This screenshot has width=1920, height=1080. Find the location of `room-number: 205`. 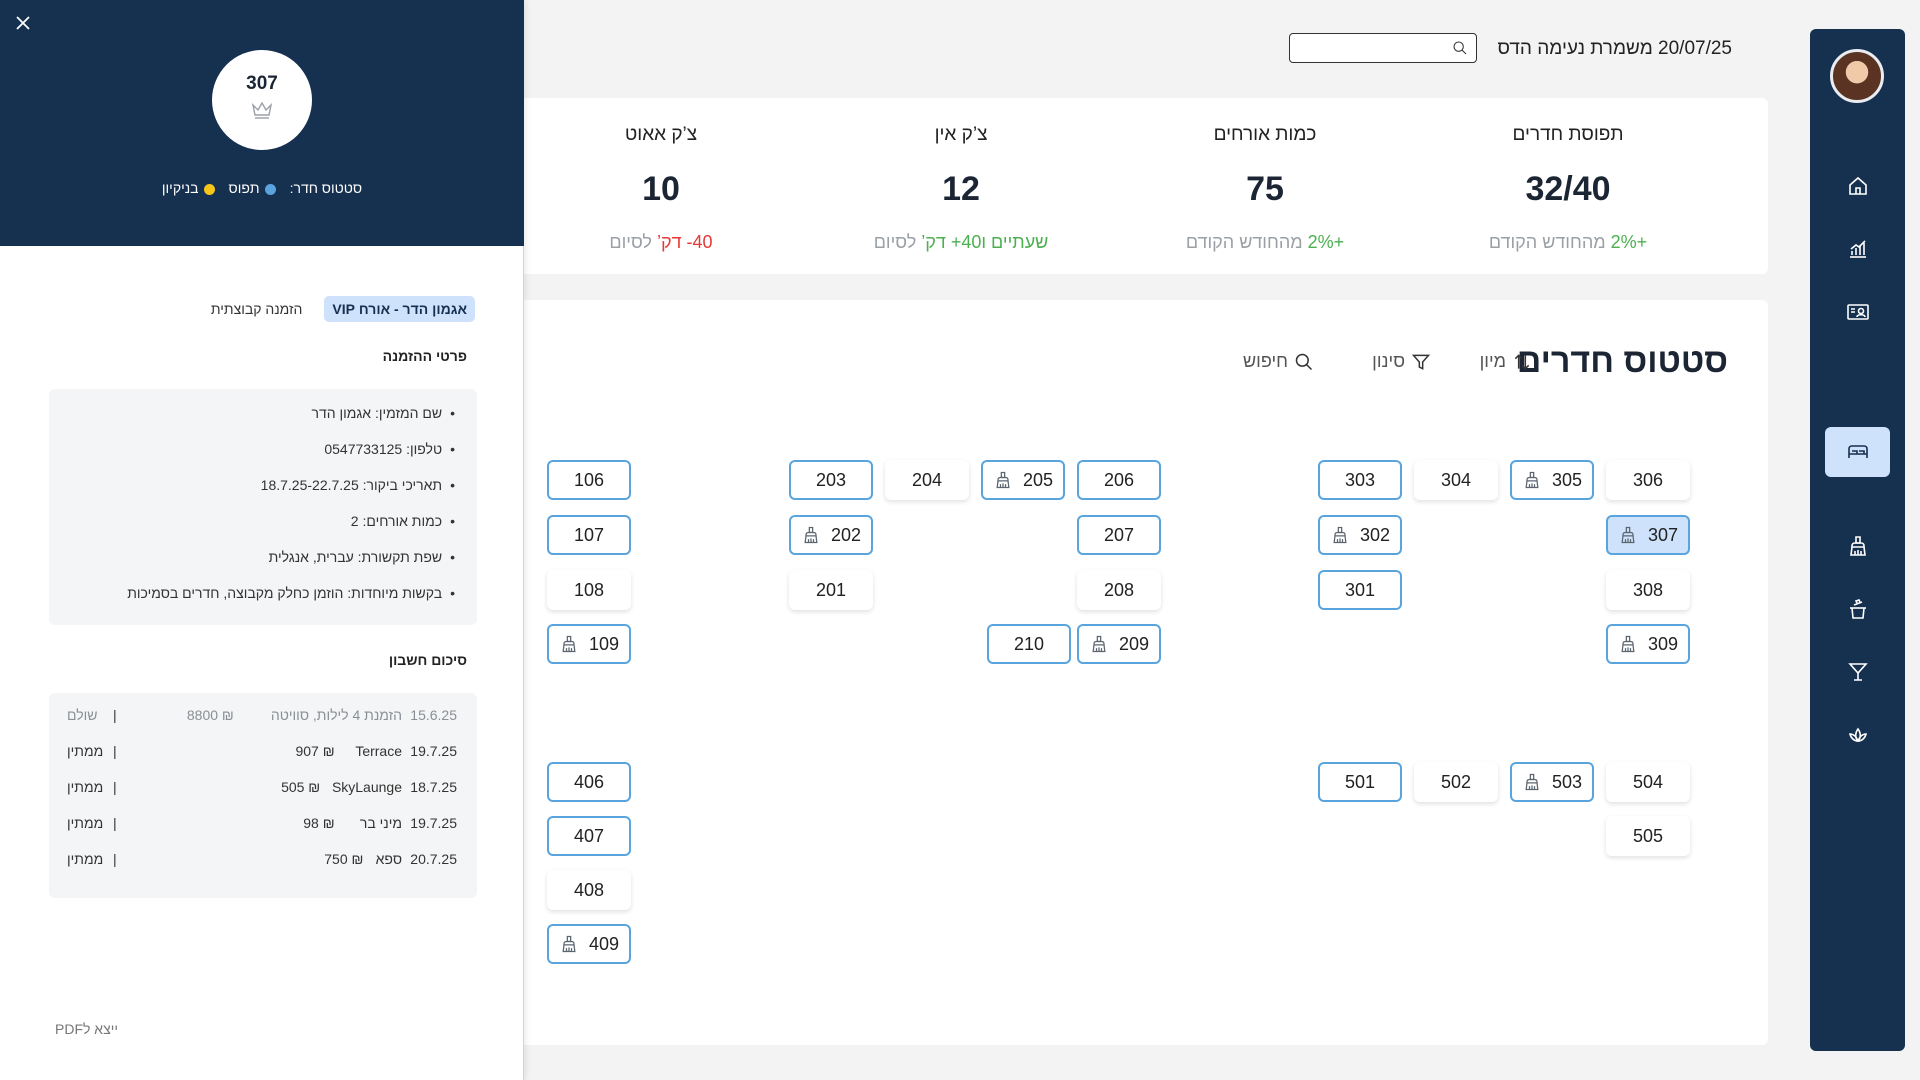

room-number: 205 is located at coordinates (1038, 479).